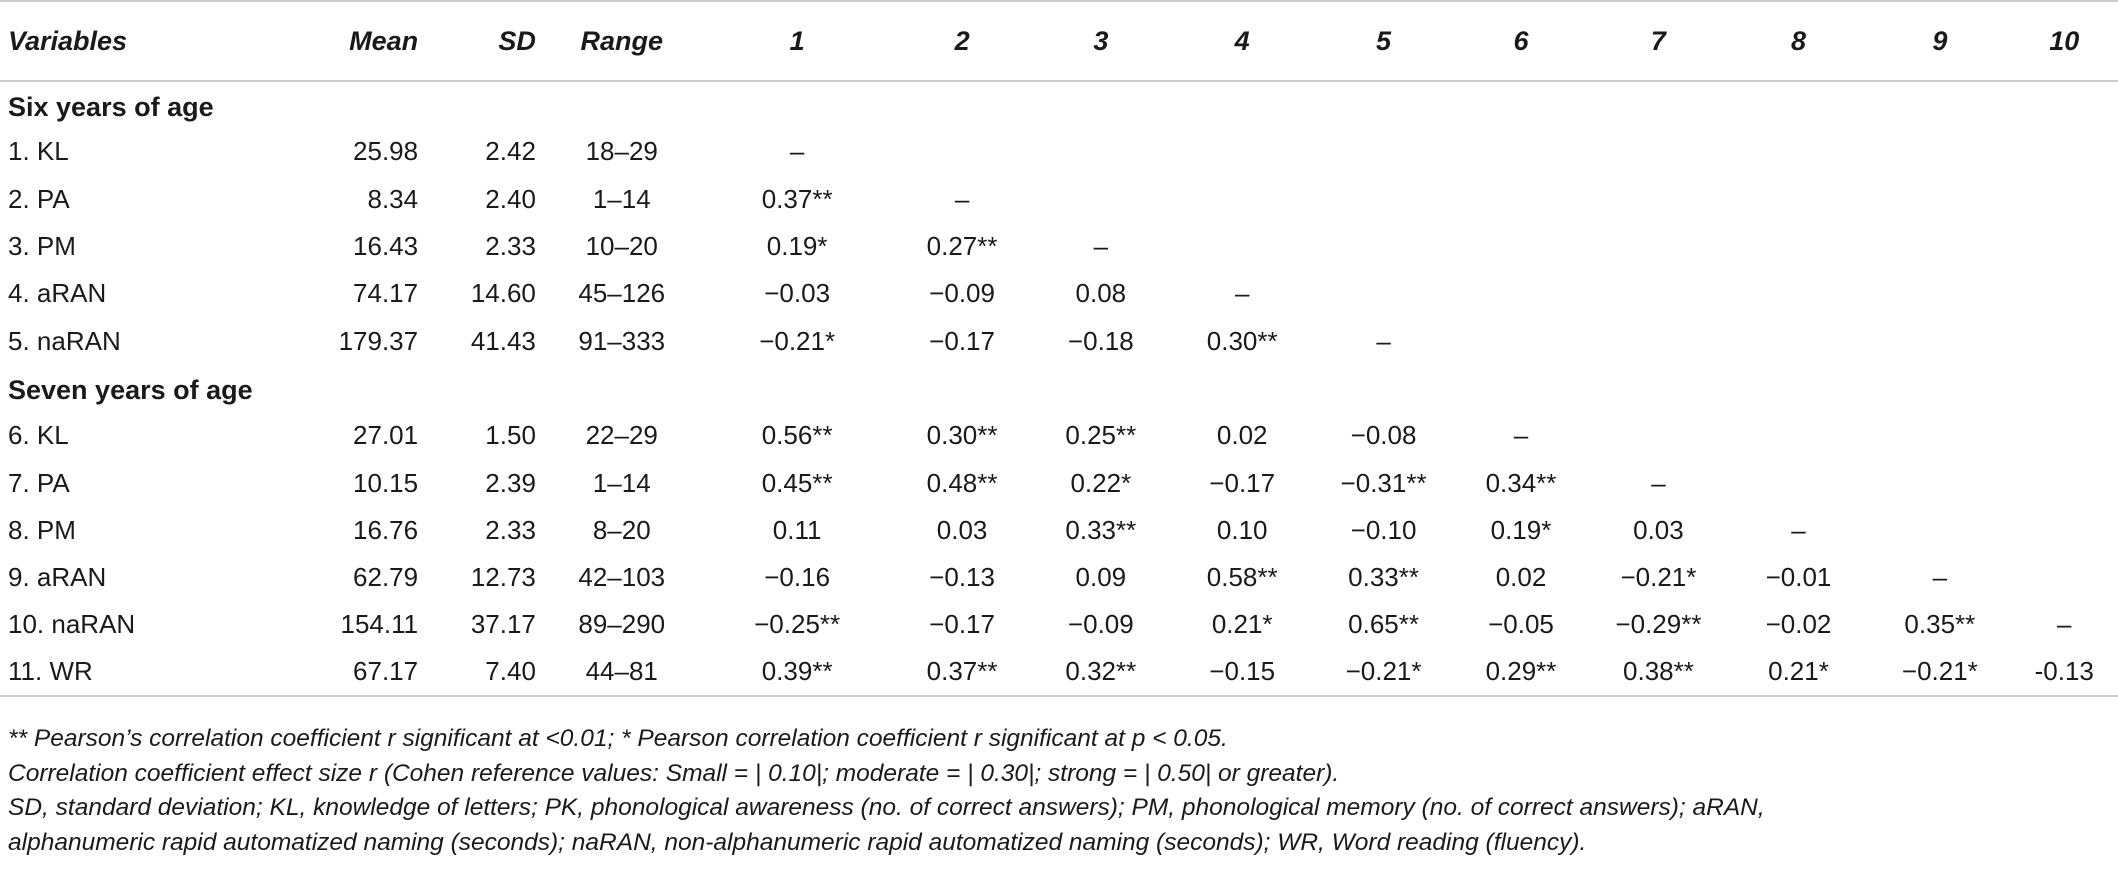  I want to click on corr-cell-1: –, so click(797, 151).